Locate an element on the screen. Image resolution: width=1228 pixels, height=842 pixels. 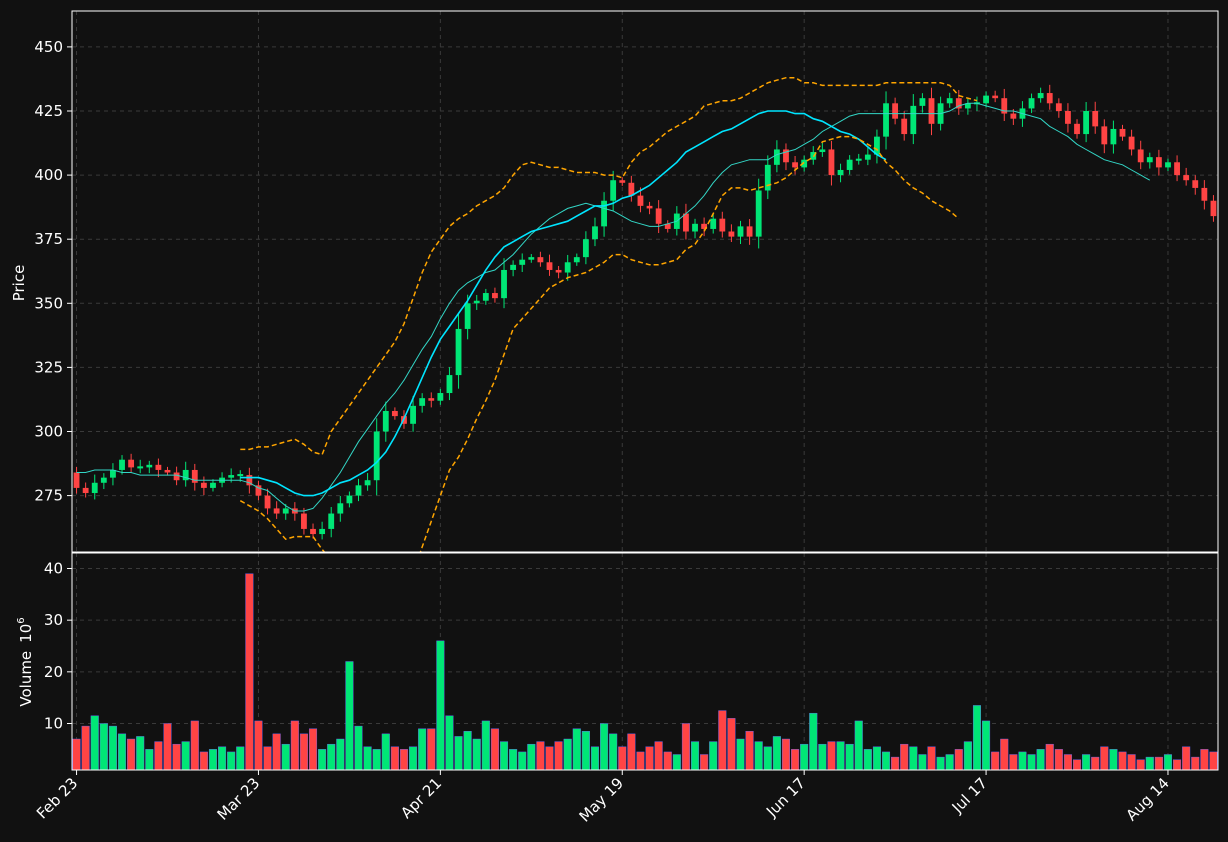
price-tick-label: 325 is located at coordinates (48, 367).